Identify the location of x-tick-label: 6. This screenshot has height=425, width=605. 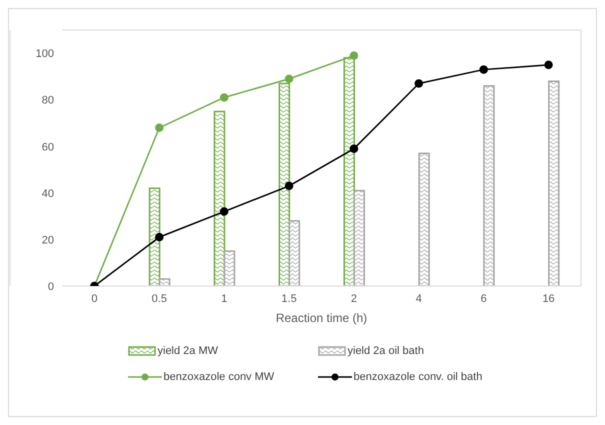
(483, 298).